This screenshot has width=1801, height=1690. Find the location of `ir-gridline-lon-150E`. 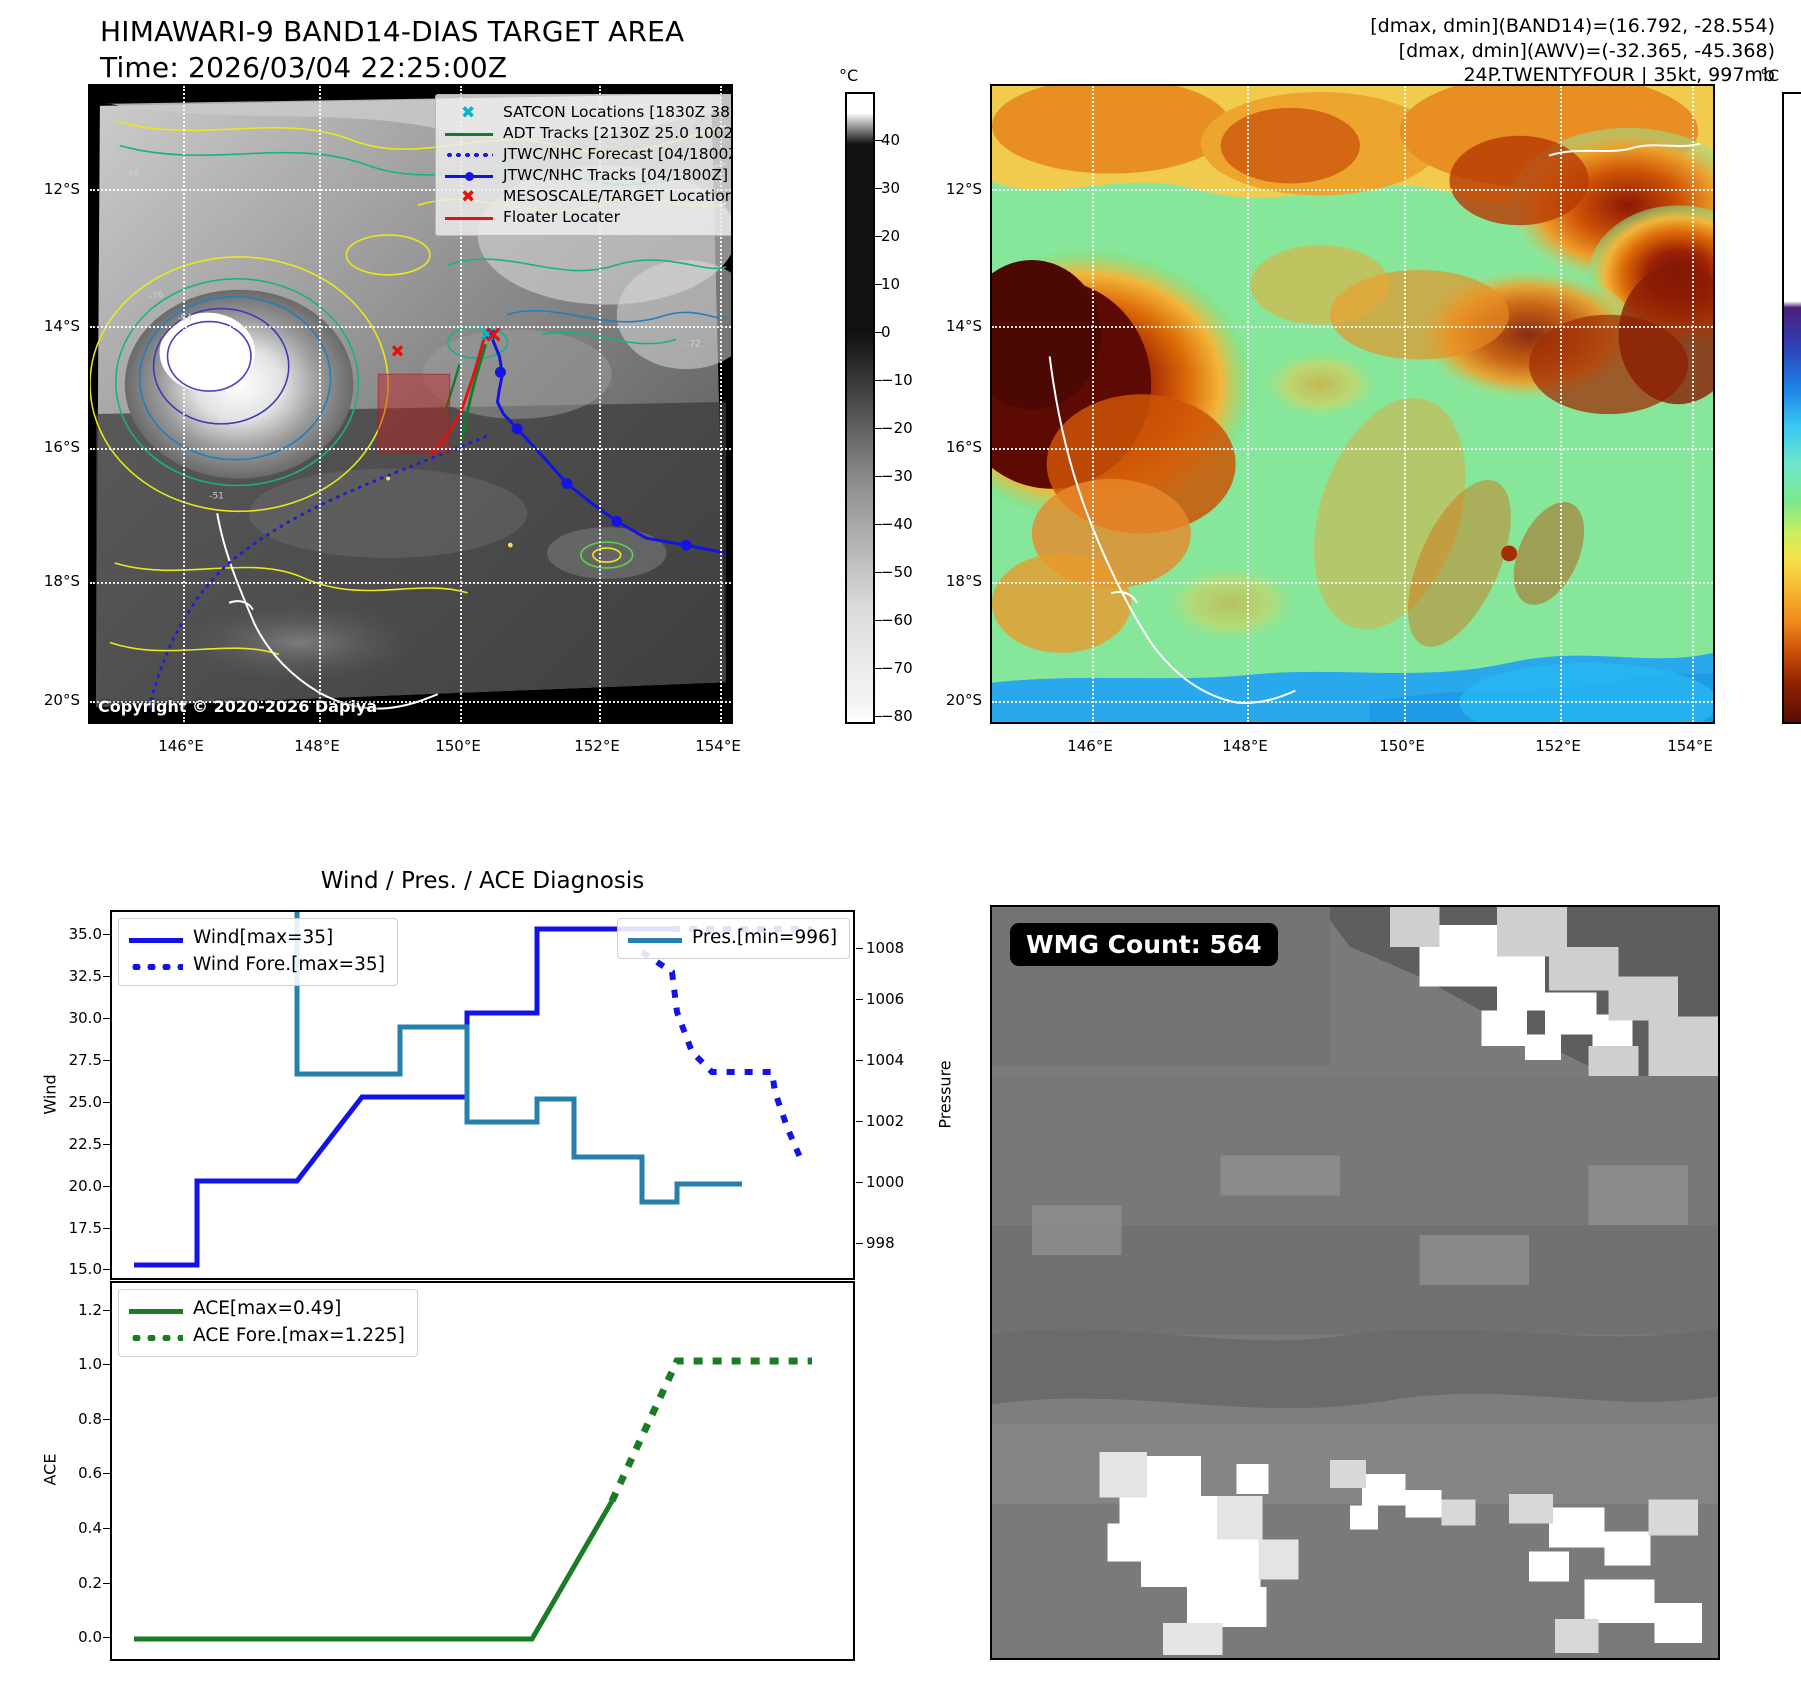

ir-gridline-lon-150E is located at coordinates (461, 404).